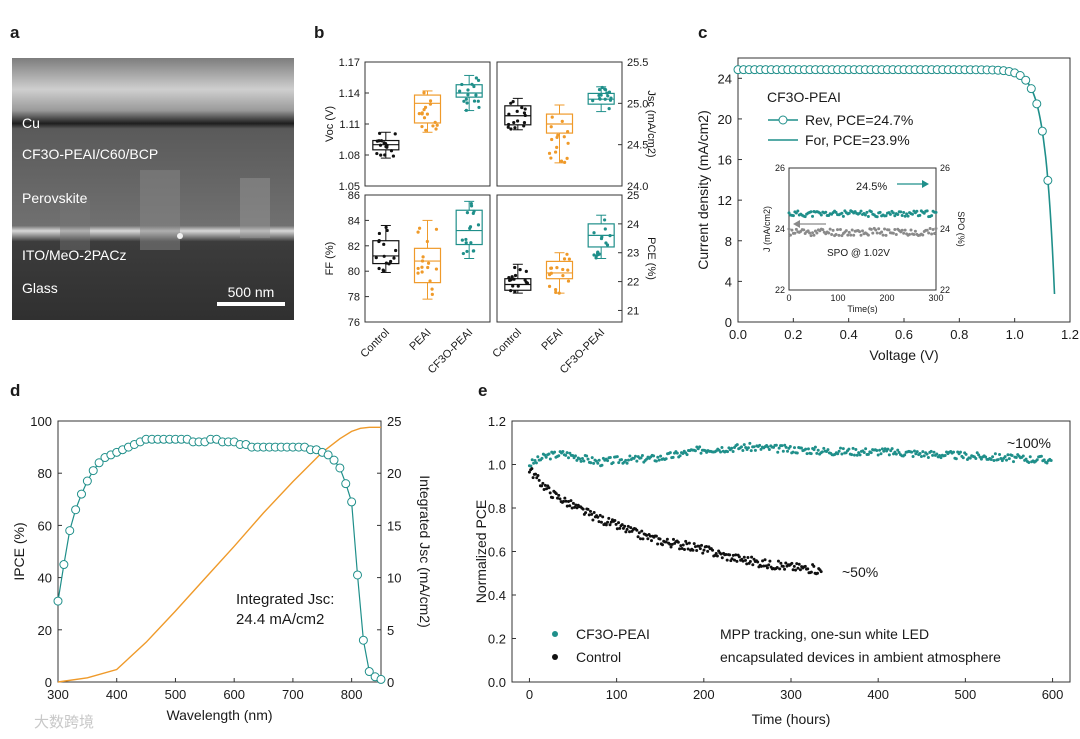 This screenshot has height=739, width=1080. I want to click on category-label: CF3O-PEAI, so click(583, 352).